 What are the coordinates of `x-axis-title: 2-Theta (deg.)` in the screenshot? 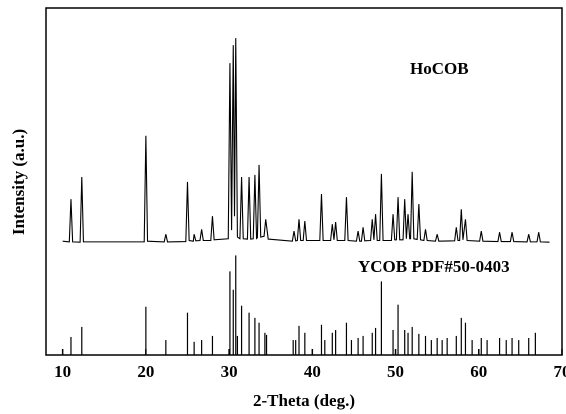 It's located at (304, 400).